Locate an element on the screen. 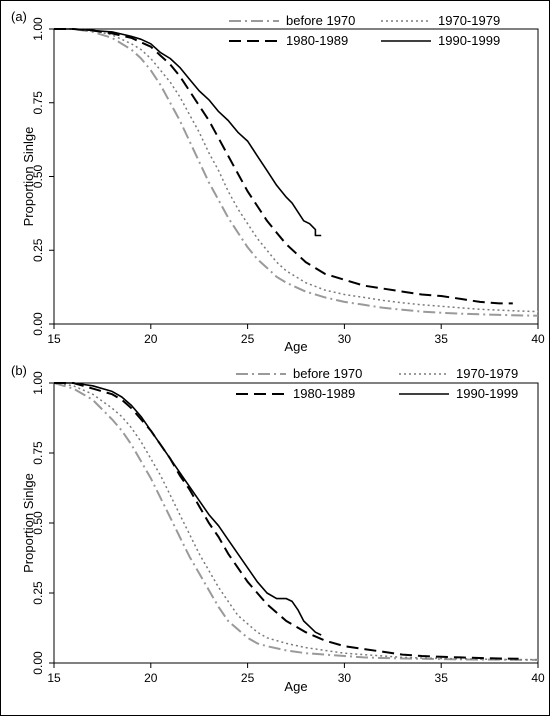 Image resolution: width=550 pixels, height=716 pixels. panel-b-x-tick-label: 15 is located at coordinates (54, 678).